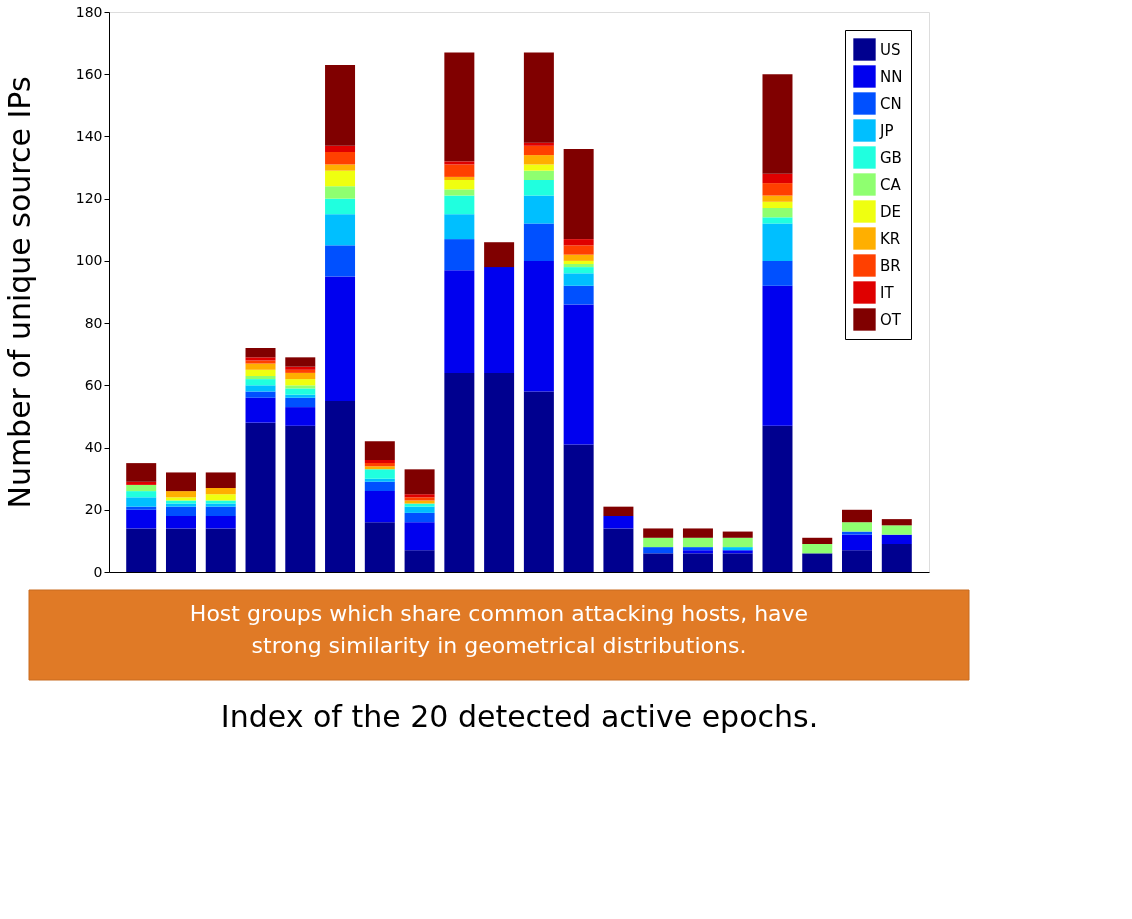 The image size is (1132, 919). What do you see at coordinates (499, 629) in the screenshot?
I see `text: Host groups which share common attacking hosts, have strong similarity in geometrical distributions.` at bounding box center [499, 629].